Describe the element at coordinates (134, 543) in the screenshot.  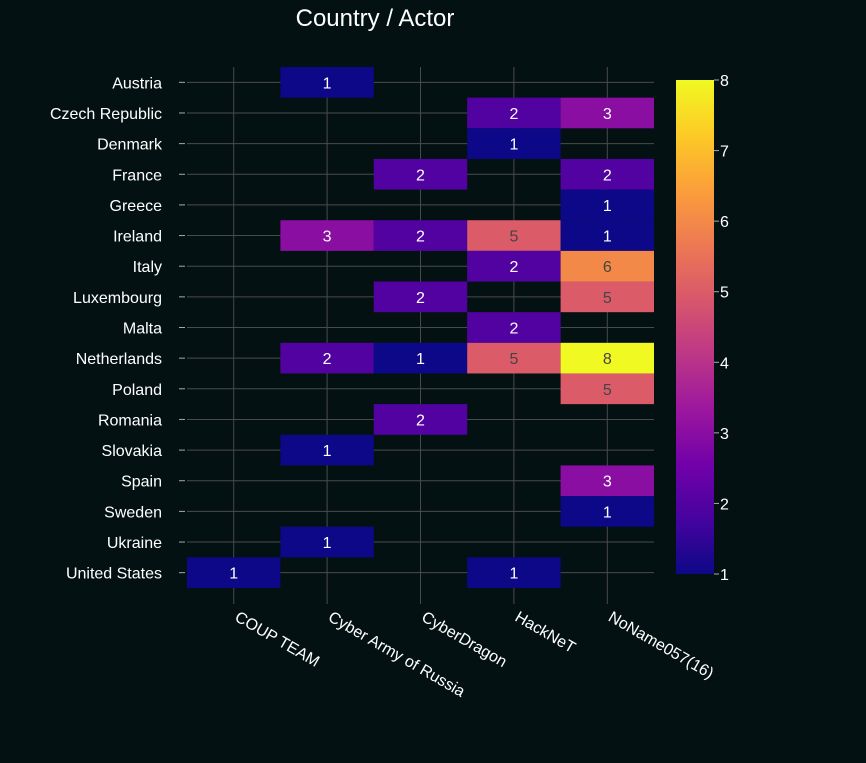
I see `y-tick-label: Ukraine` at that location.